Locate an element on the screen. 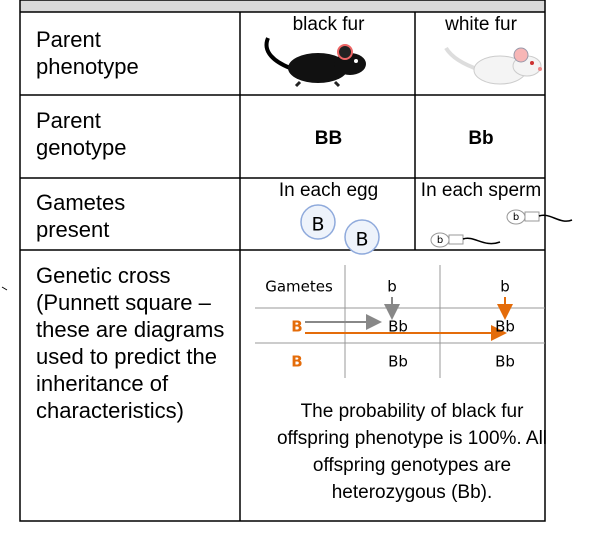 The width and height of the screenshot is (600, 535). header-bar is located at coordinates (282, 6).